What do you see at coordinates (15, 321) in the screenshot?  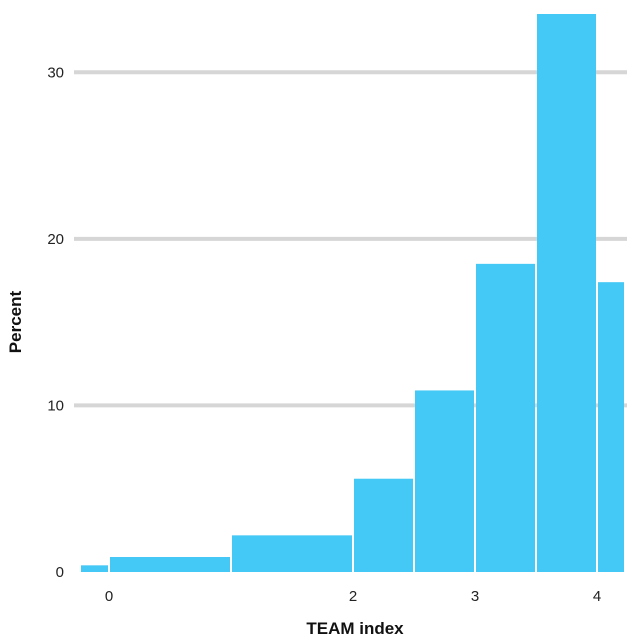 I see `y-axis-title: Percent` at bounding box center [15, 321].